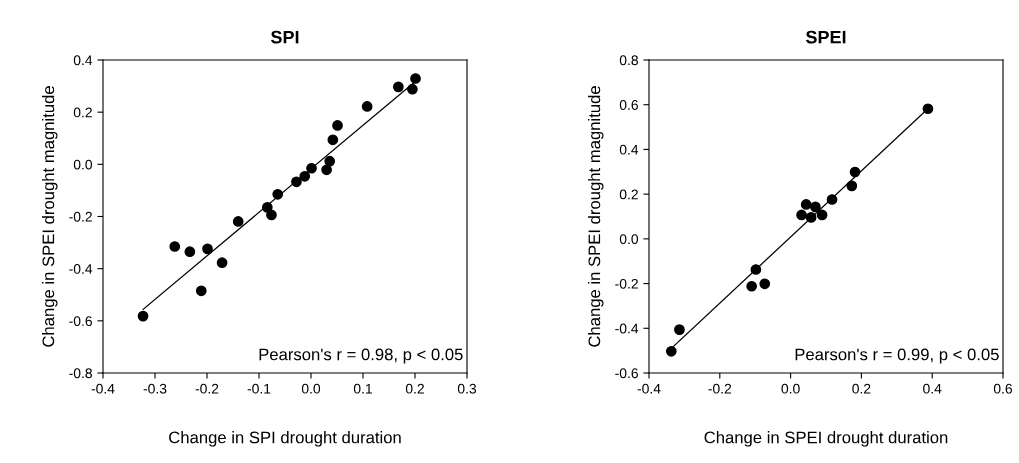 The width and height of the screenshot is (1019, 463). What do you see at coordinates (361, 356) in the screenshot?
I see `annotation: Pearson's r = 0.98, p < 0.05` at bounding box center [361, 356].